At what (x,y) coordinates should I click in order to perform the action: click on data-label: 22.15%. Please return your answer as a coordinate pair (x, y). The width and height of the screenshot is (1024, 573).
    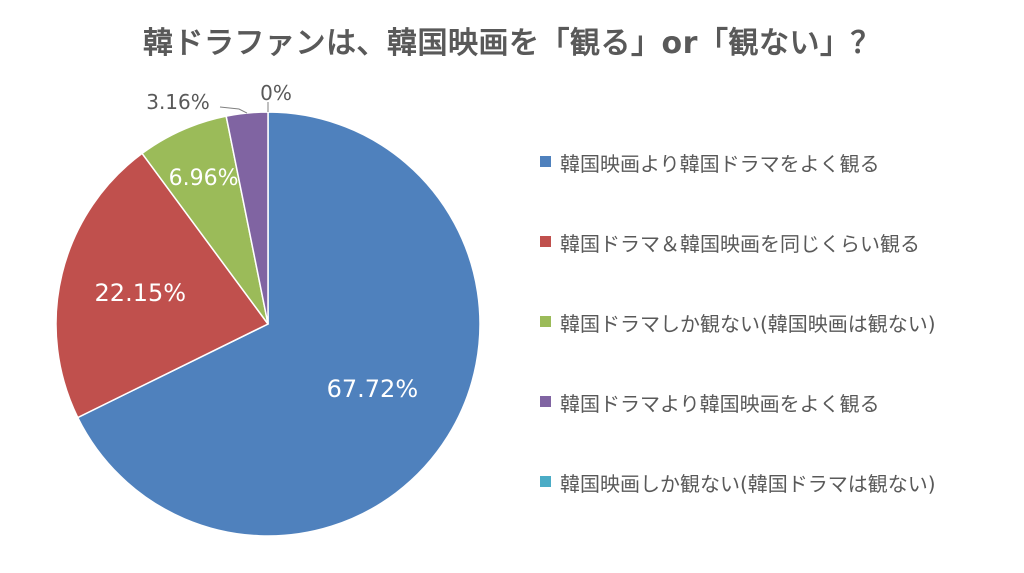
    Looking at the image, I should click on (141, 293).